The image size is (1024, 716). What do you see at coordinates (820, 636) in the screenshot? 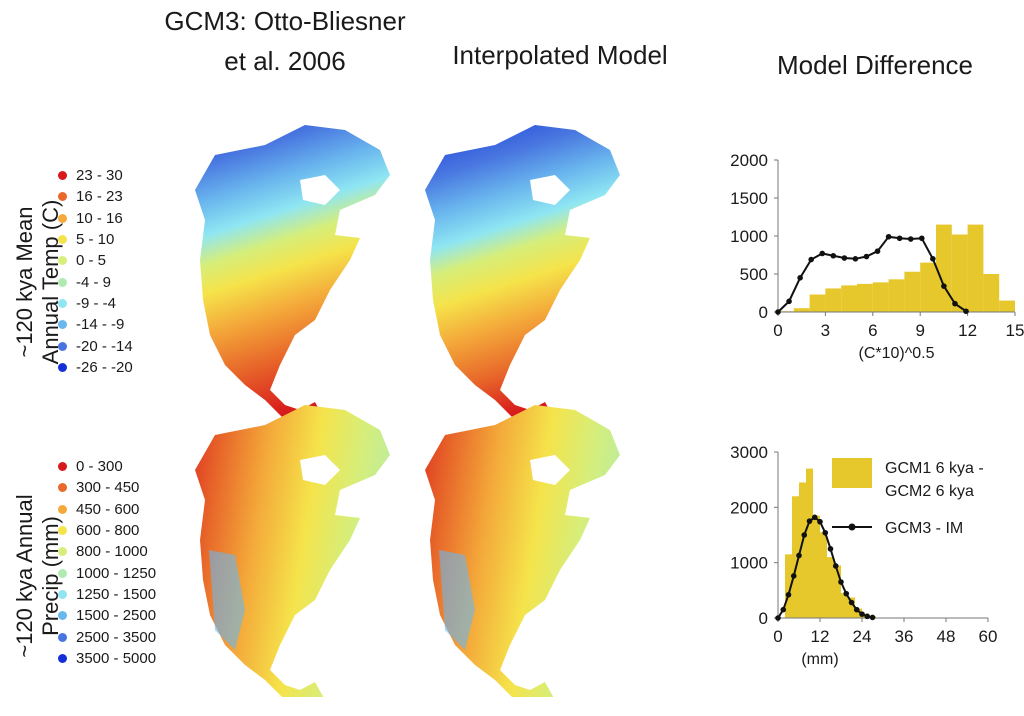
I see `x-tick-label: 12` at bounding box center [820, 636].